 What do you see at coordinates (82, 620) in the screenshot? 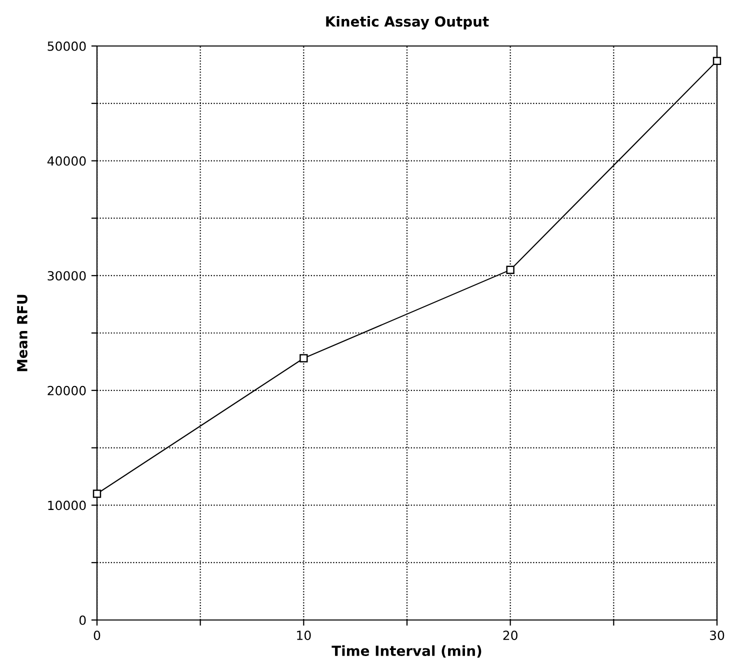
I see `y-tick-label: 0` at bounding box center [82, 620].